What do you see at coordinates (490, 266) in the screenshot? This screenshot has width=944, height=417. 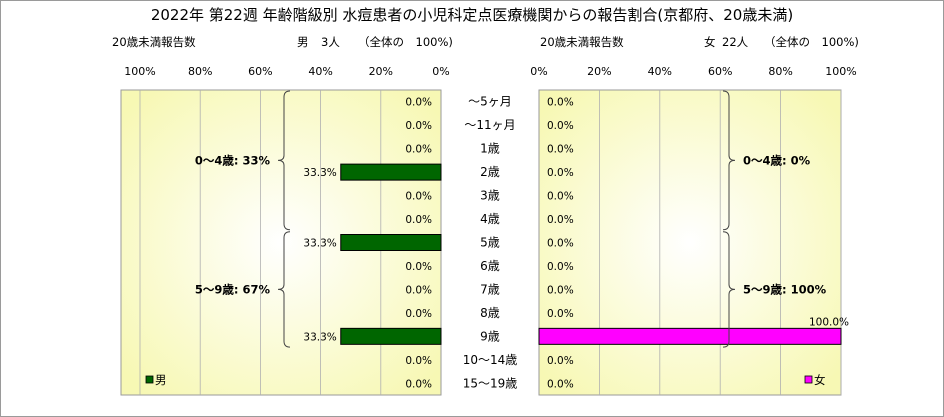 I see `age-category-label: 6歳` at bounding box center [490, 266].